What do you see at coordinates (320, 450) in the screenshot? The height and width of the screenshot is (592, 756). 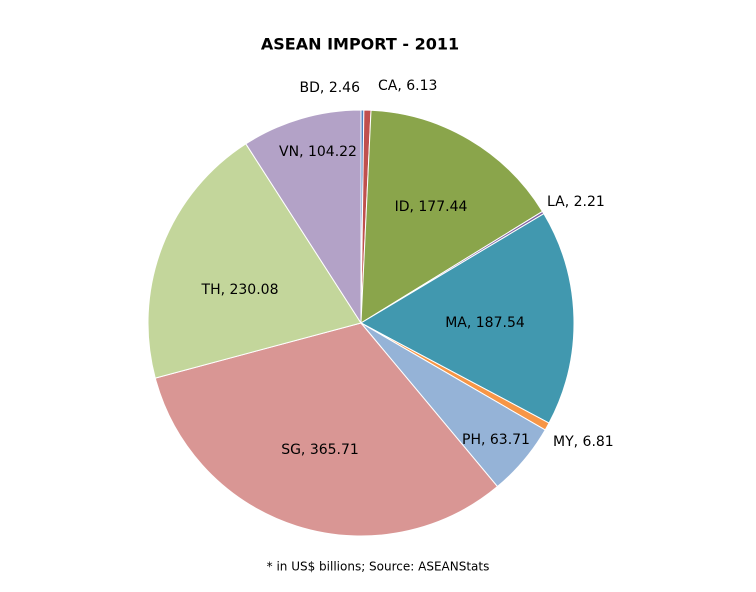 I see `data-label: SG, 365.71` at bounding box center [320, 450].